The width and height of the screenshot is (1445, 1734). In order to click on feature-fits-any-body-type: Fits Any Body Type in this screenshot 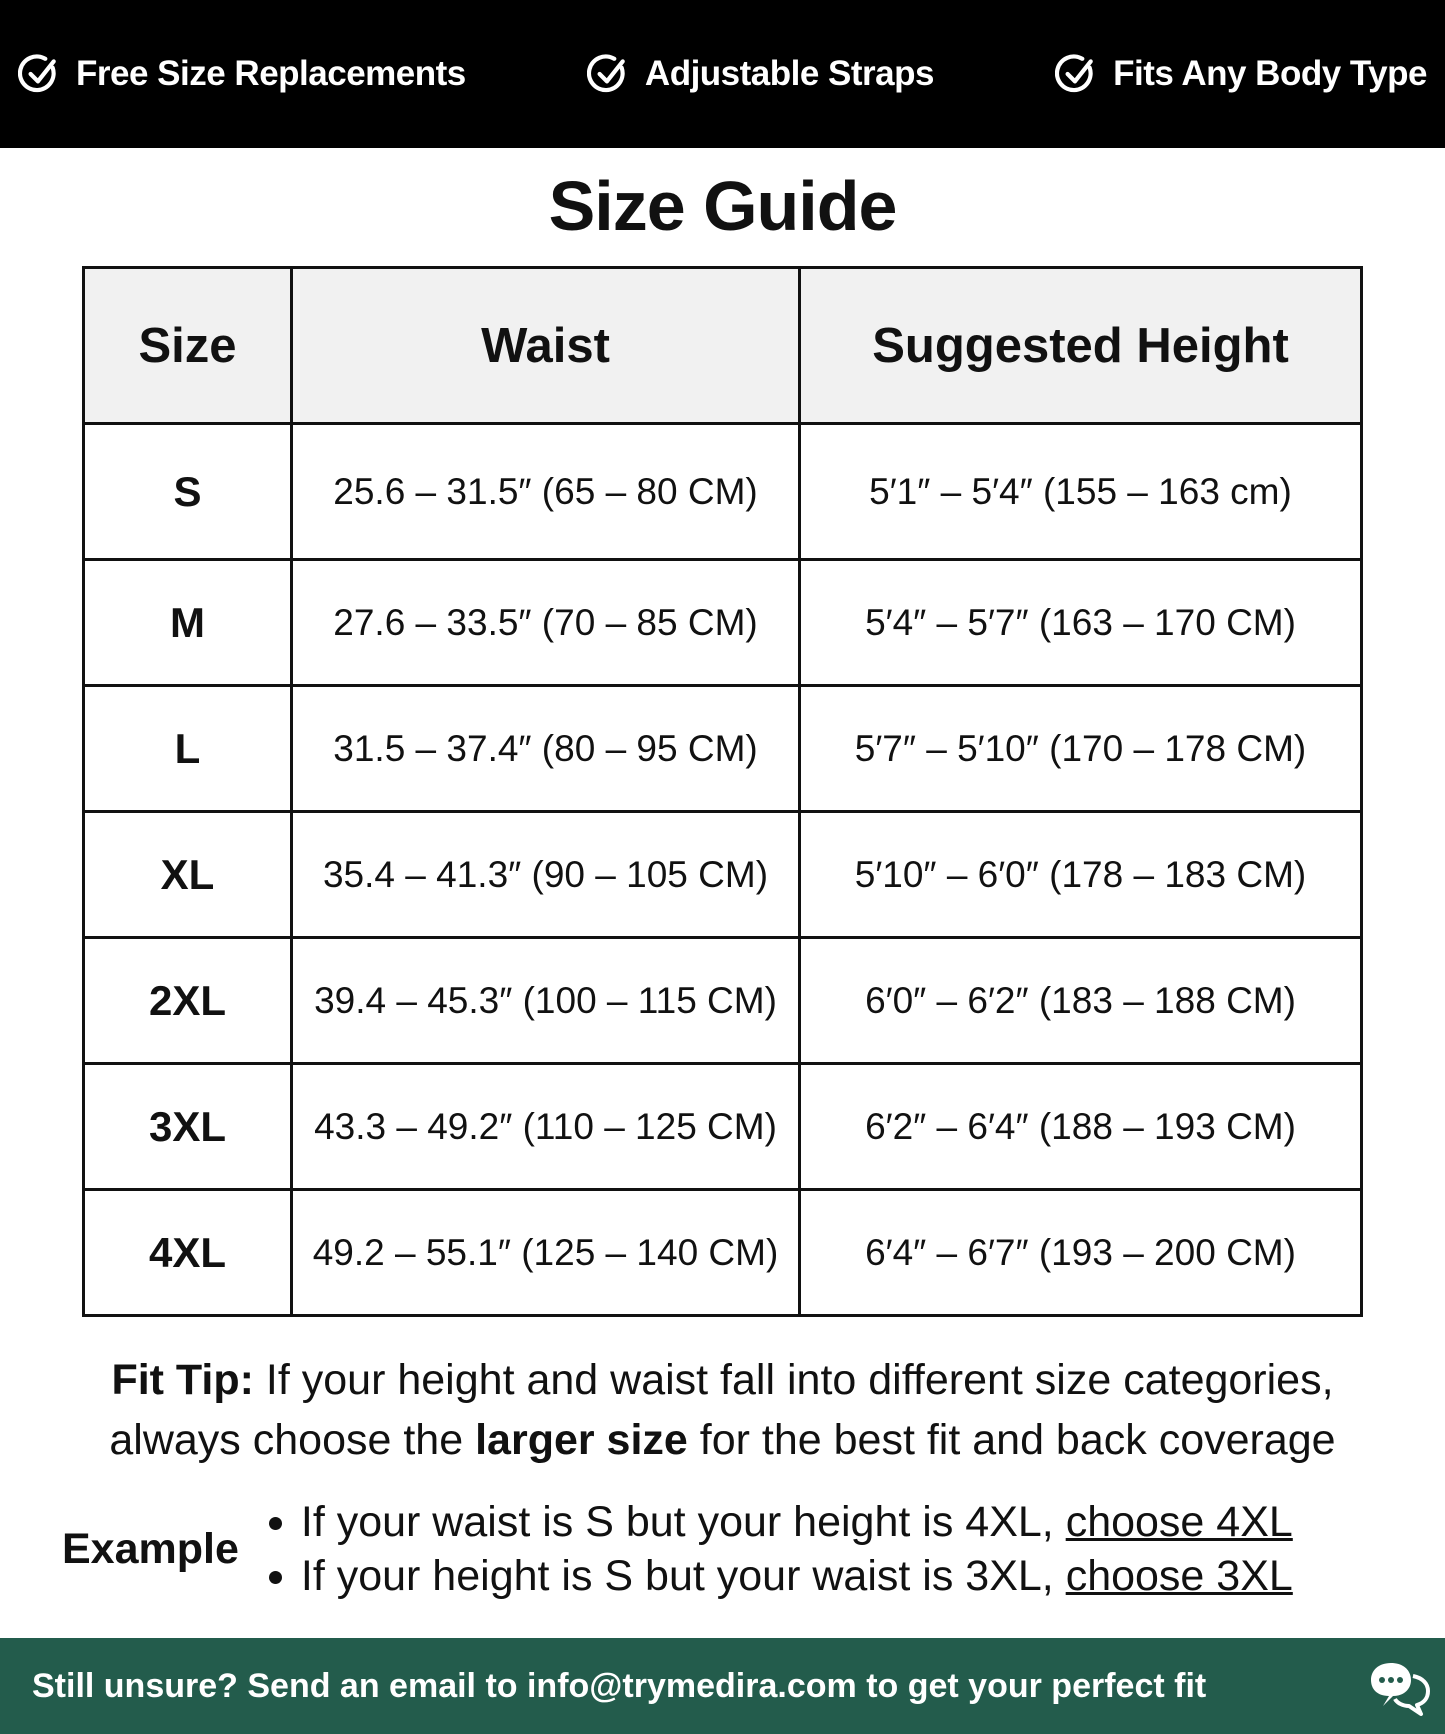, I will do `click(1241, 74)`.